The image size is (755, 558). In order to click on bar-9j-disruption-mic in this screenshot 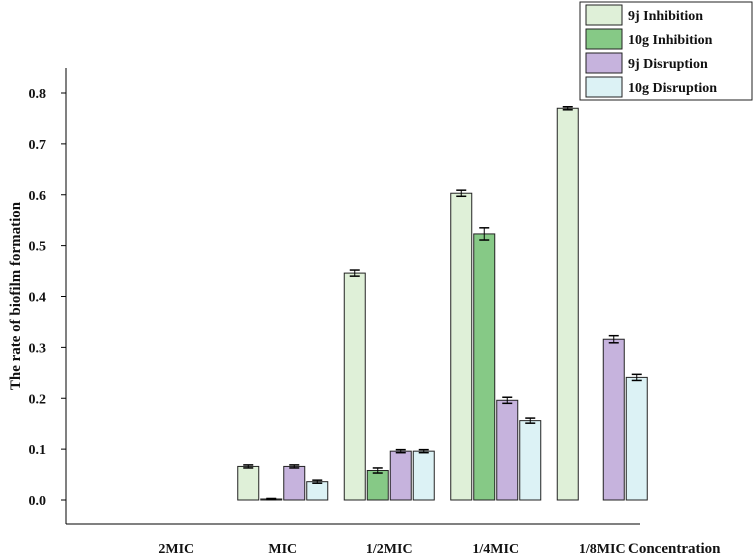, I will do `click(294, 483)`.